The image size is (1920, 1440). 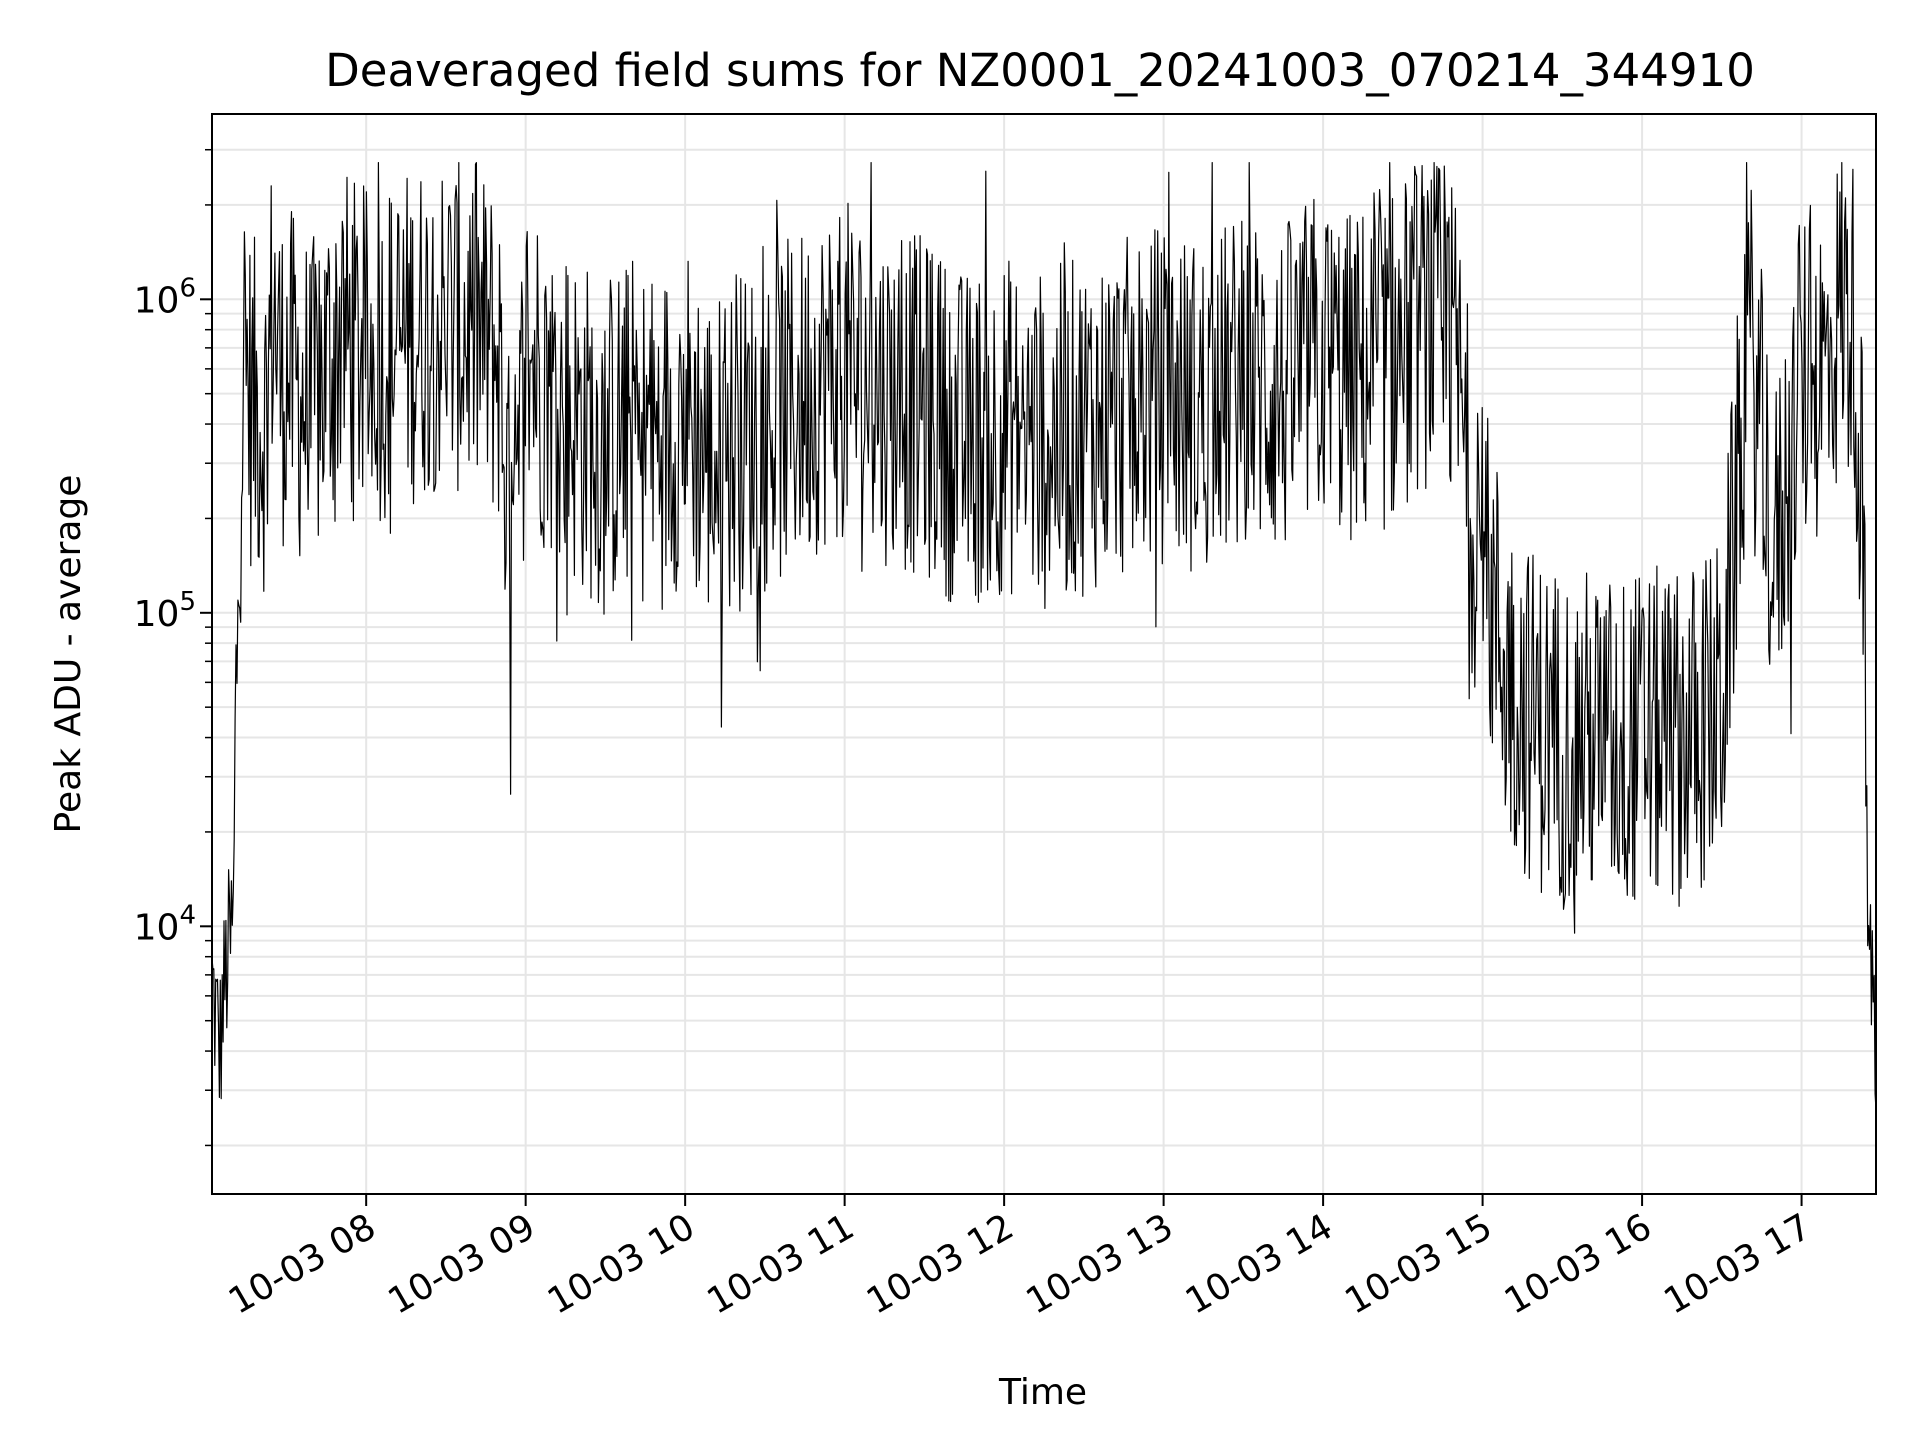 I want to click on y-tick-label: 104, so click(x=165, y=924).